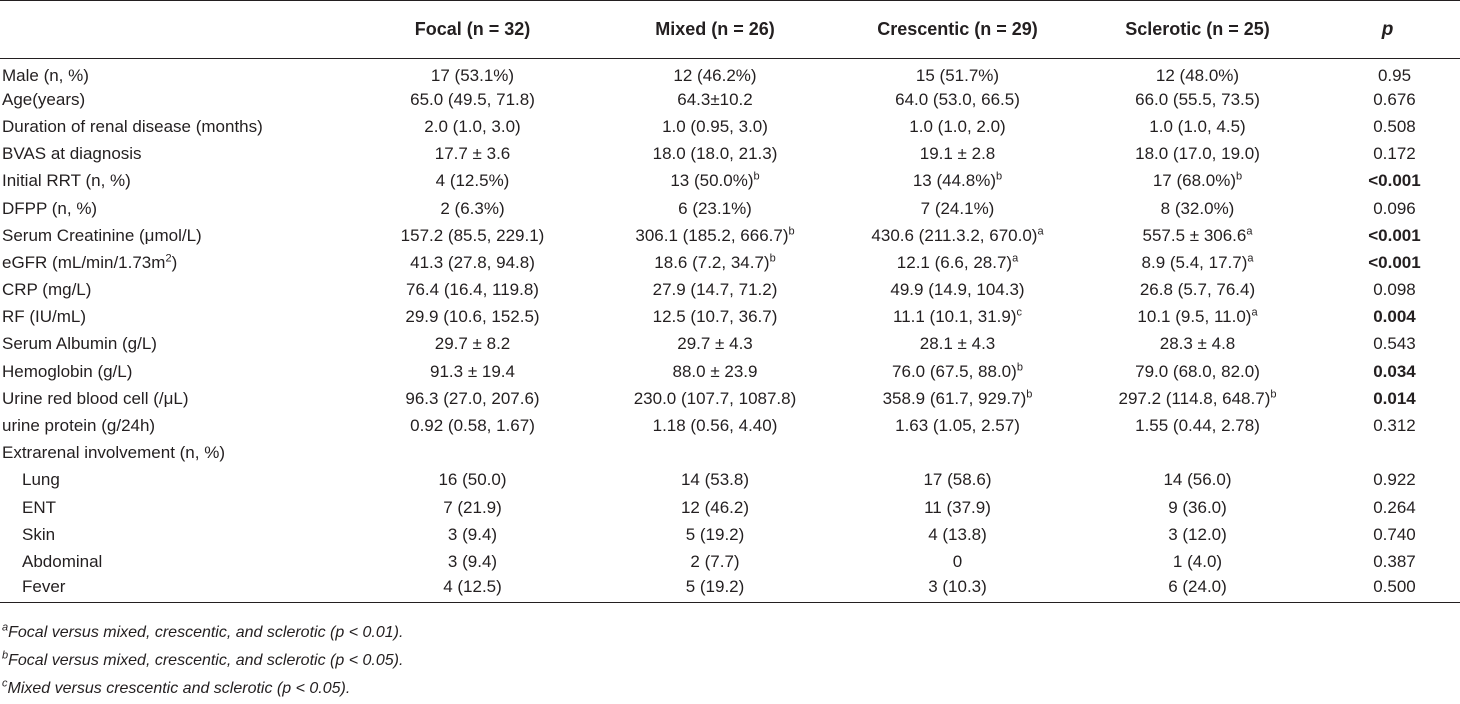  Describe the element at coordinates (957, 235) in the screenshot. I see `value-cell: 430.6 (211.3.2, 670.0)a` at that location.